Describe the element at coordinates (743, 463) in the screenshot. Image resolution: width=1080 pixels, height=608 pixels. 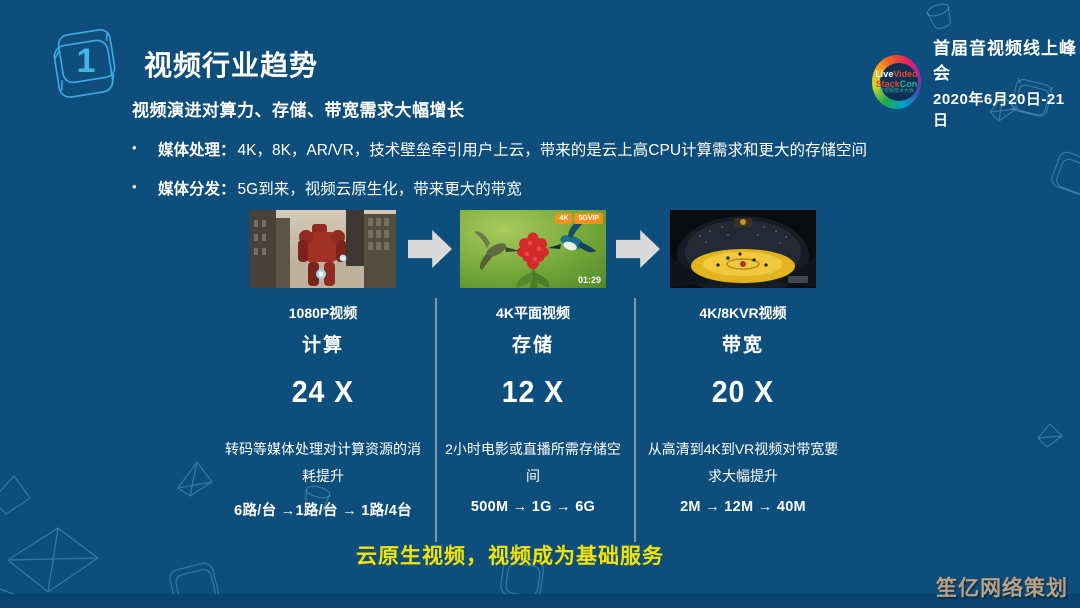
I see `column-description: 从高清到4K到VR视频对带宽要求大幅提升` at that location.